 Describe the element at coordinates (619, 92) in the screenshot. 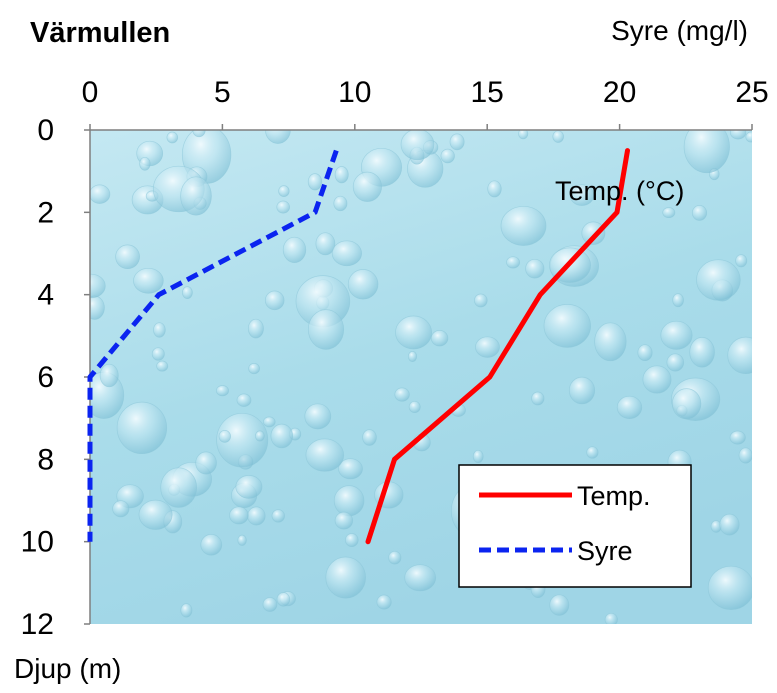

I see `x-tick-label: 20` at that location.